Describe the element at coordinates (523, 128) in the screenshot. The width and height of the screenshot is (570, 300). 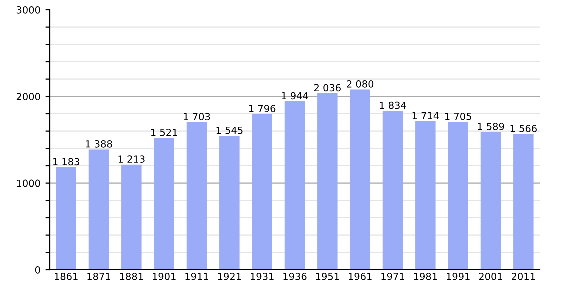
I see `data-label: 1 566` at that location.